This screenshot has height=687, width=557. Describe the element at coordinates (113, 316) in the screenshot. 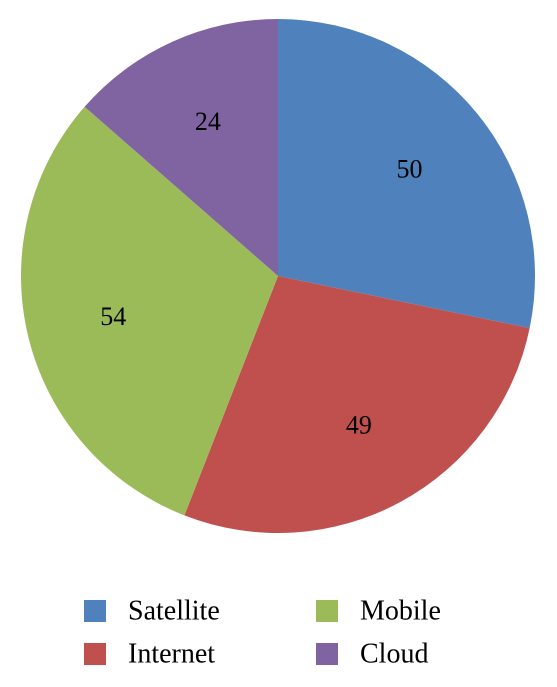

I see `data-label-mobile: 54` at that location.